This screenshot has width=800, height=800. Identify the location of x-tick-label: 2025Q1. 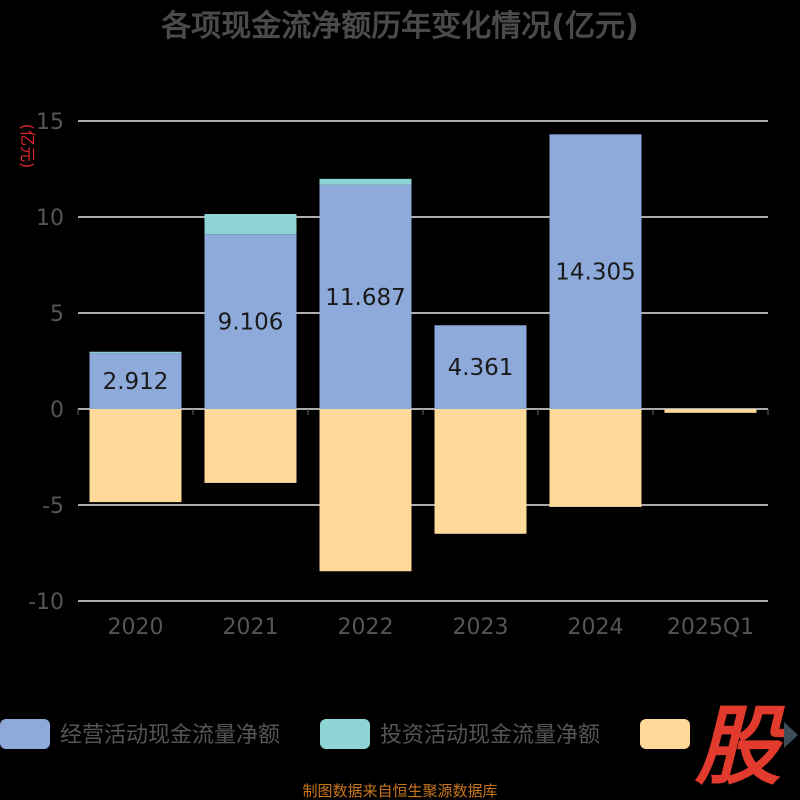
(710, 627).